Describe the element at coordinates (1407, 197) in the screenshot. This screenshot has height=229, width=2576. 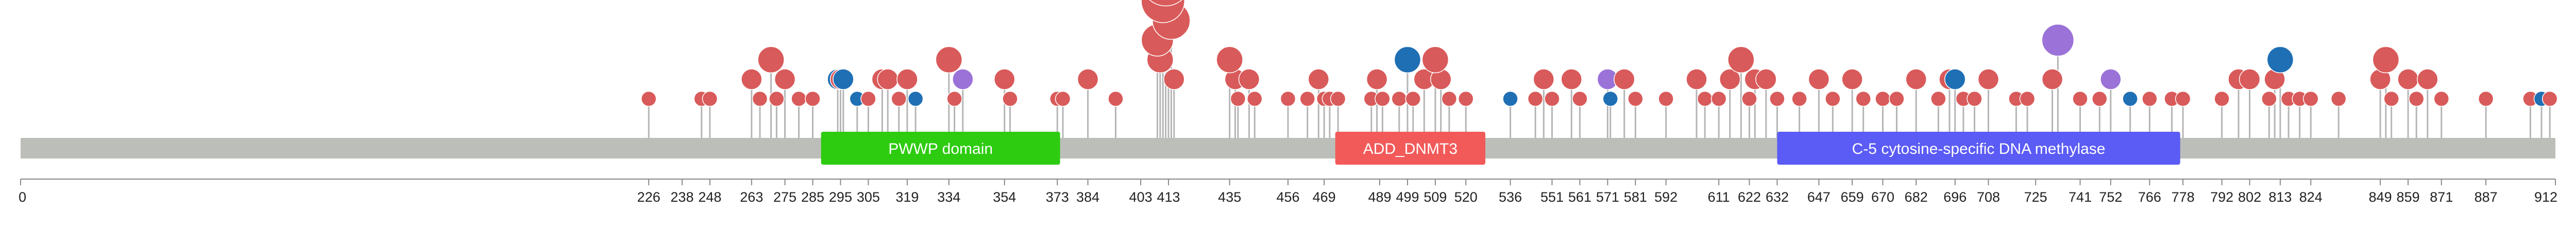
I see `x-tick-label: 499` at that location.